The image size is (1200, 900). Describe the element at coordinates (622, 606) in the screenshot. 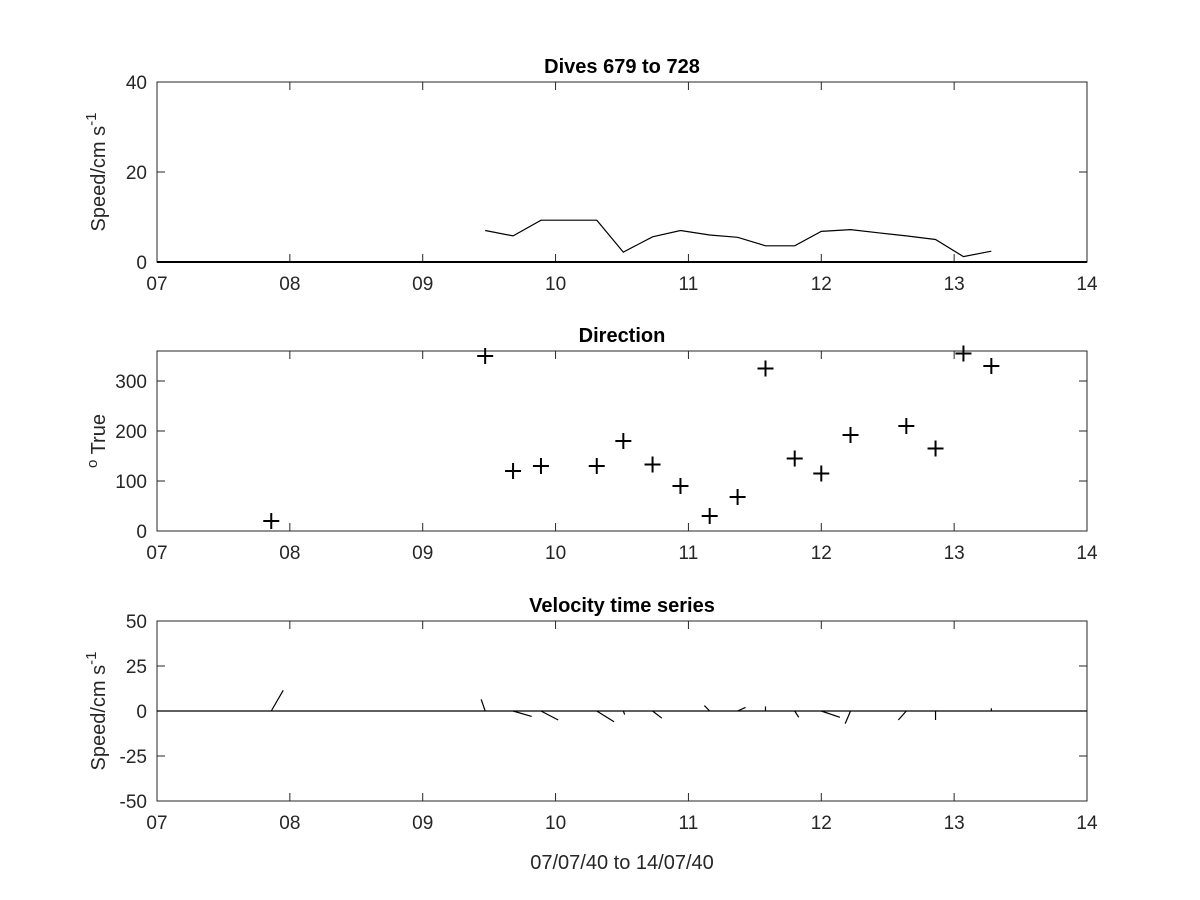

I see `velocity-title: Velocity time series` at that location.